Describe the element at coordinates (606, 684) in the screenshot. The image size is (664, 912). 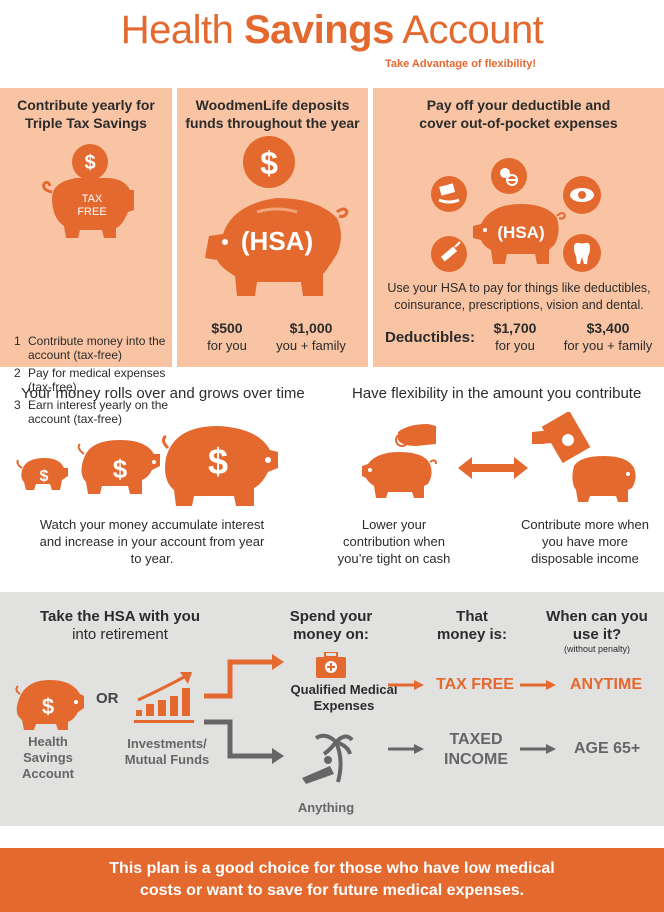
I see `anytime-status: ANYTIME` at that location.